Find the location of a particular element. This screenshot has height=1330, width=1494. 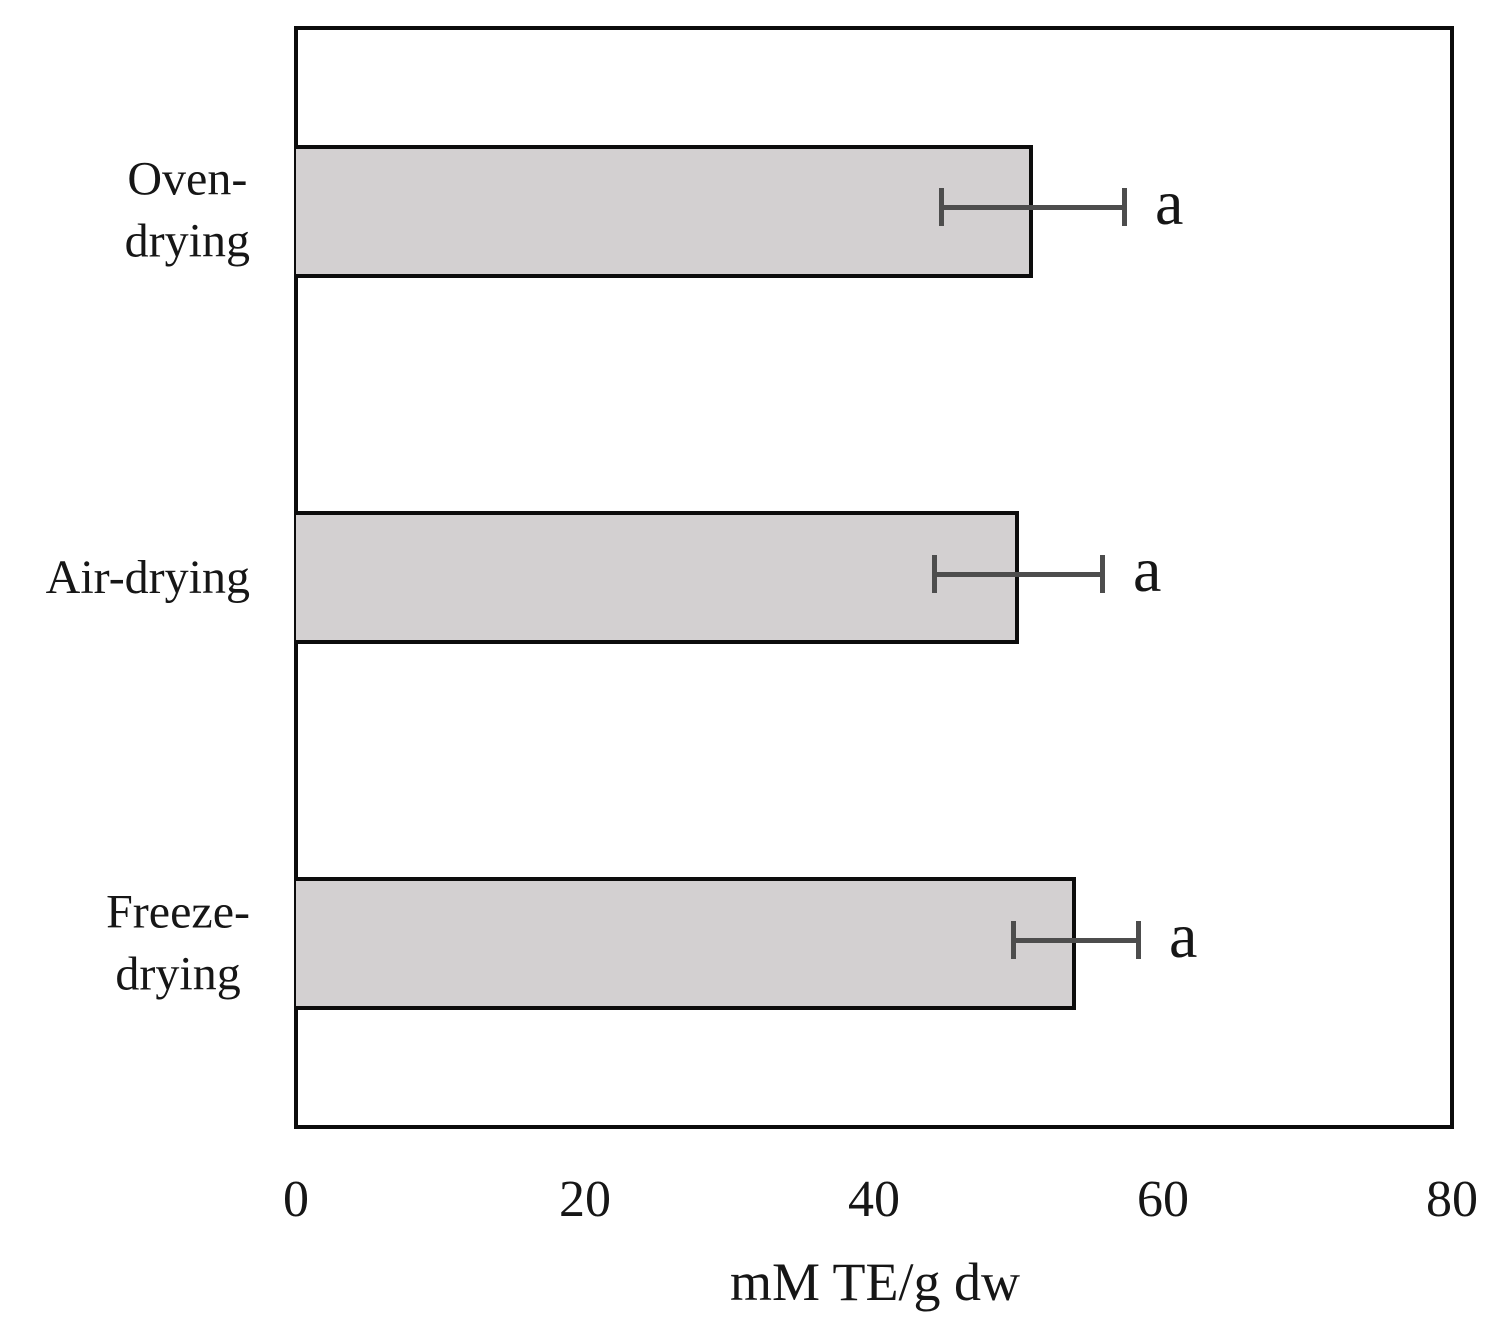

error-bar-oven-drying is located at coordinates (1033, 207).